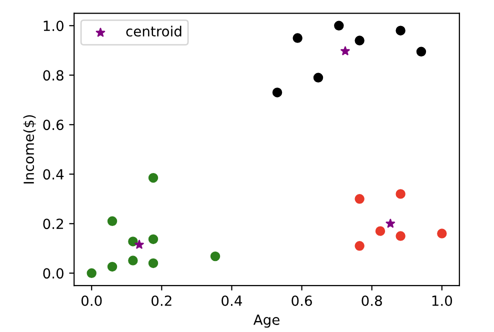 This screenshot has height=332, width=494. Describe the element at coordinates (53, 273) in the screenshot. I see `y-tick-label: 0.0` at that location.